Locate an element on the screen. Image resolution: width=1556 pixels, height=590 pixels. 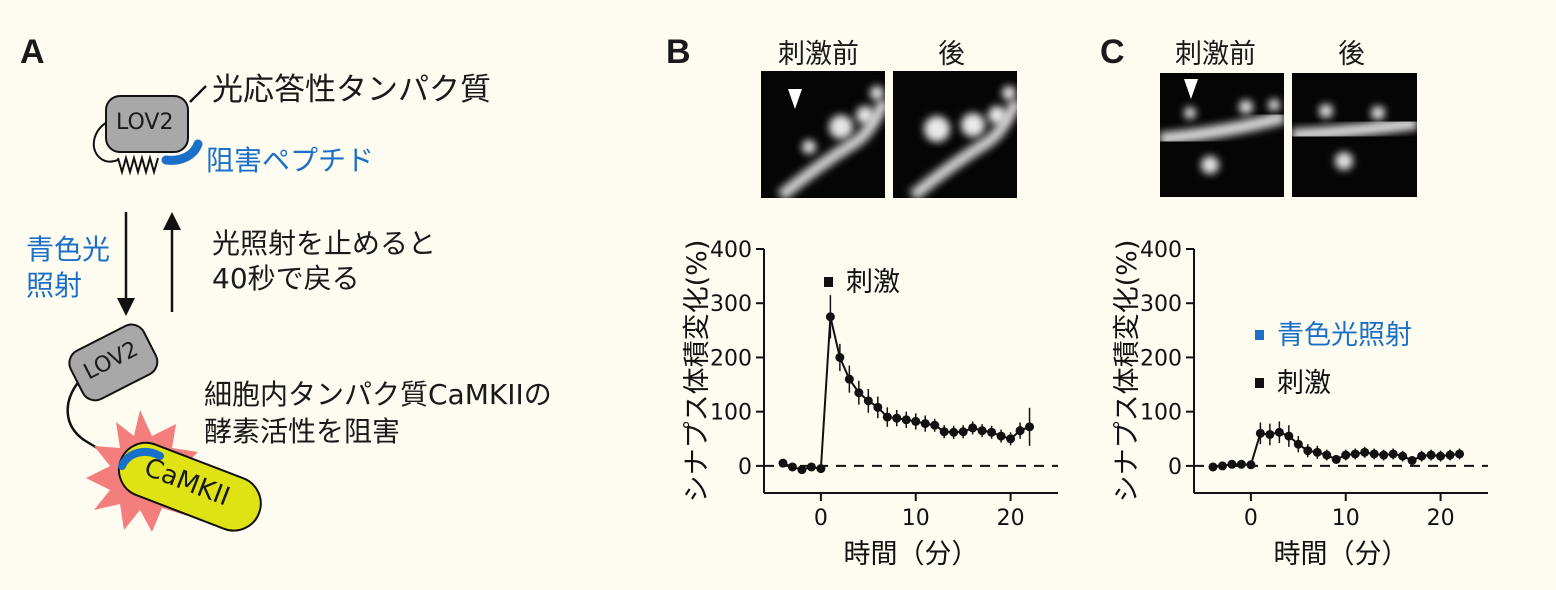
arrow-up-head is located at coordinates (172, 221).